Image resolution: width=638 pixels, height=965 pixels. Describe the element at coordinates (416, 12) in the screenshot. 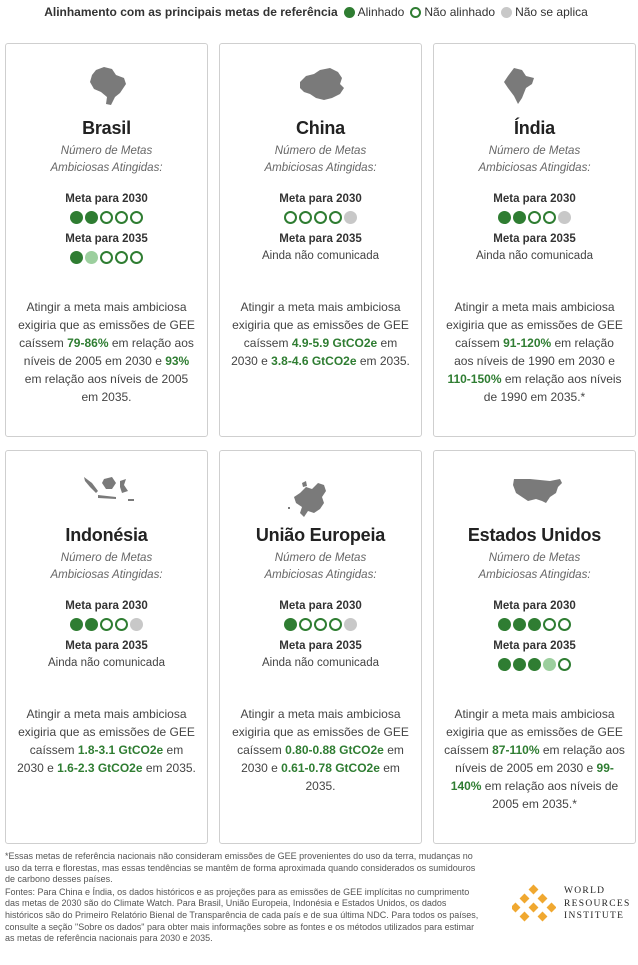

I see `not-aligned-dot-icon` at that location.